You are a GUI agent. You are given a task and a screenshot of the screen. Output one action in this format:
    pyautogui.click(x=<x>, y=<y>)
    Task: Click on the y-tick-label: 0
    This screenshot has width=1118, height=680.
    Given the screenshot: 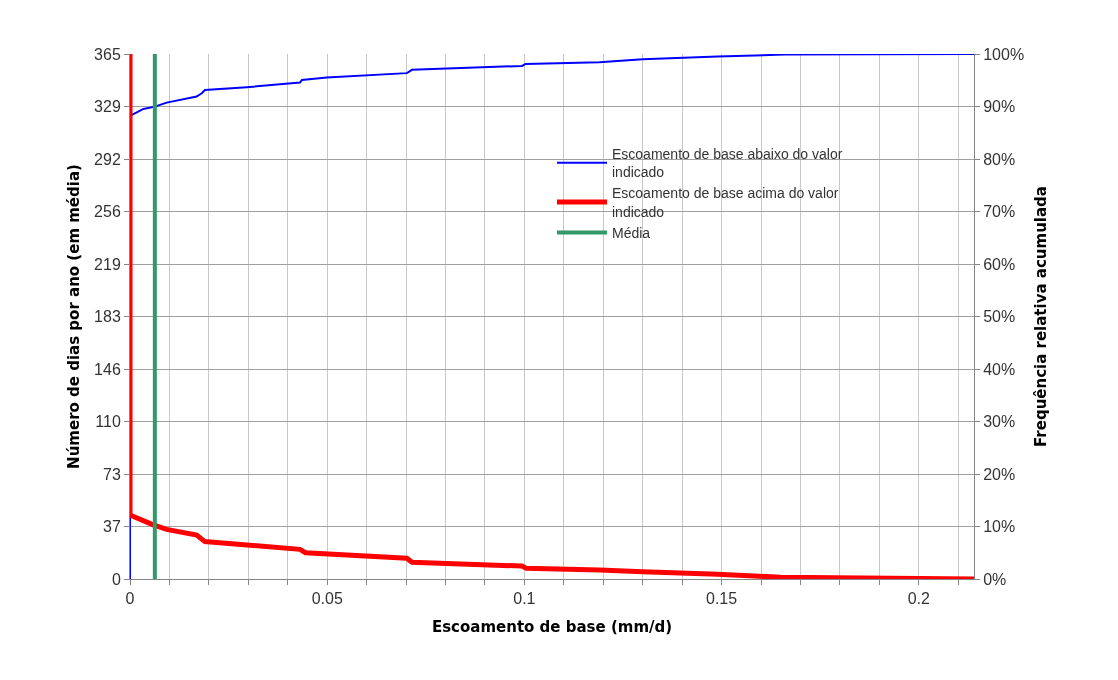 What is the action you would take?
    pyautogui.click(x=116, y=579)
    